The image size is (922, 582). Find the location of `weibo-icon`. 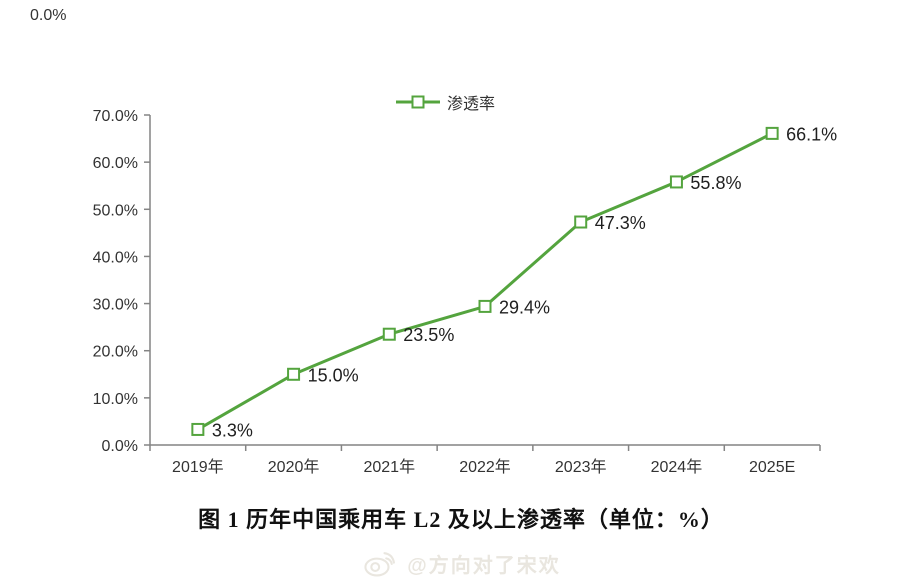

weibo-icon is located at coordinates (380, 564).